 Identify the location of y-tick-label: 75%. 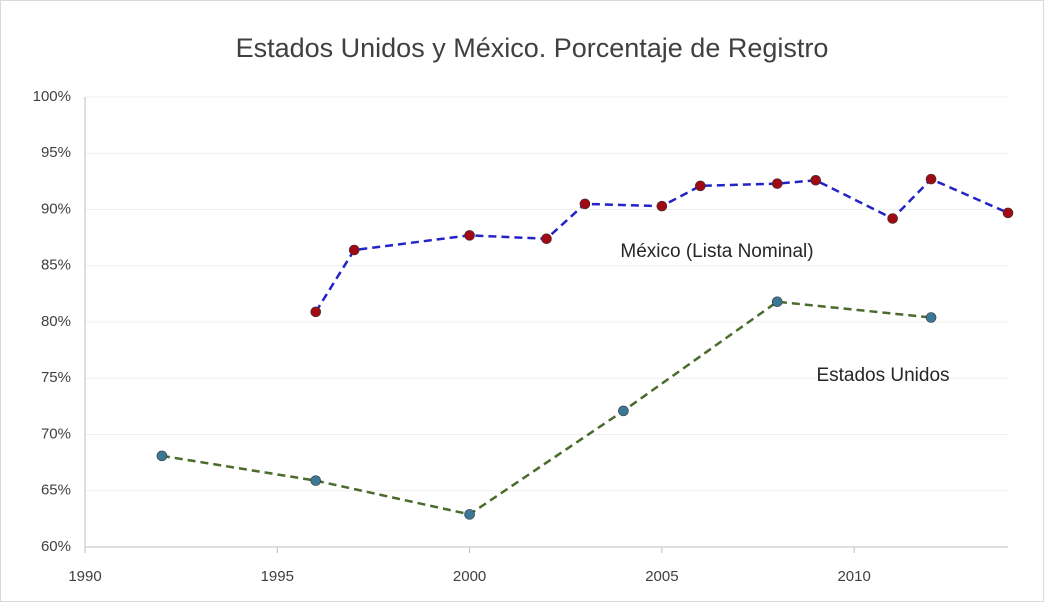
(56, 377).